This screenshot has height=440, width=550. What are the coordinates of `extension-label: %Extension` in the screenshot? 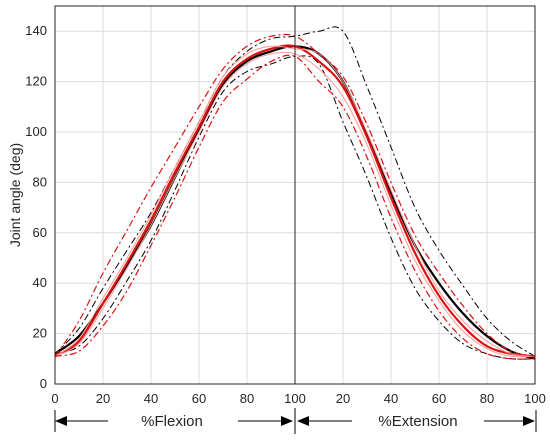 It's located at (417, 421).